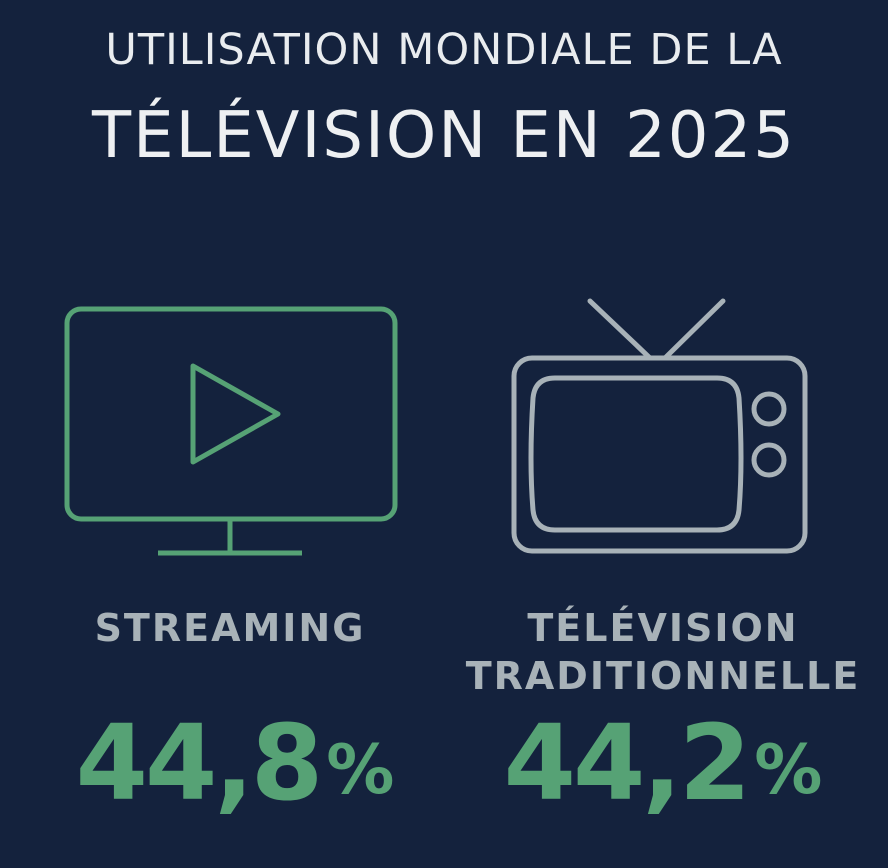 Image resolution: width=888 pixels, height=868 pixels. What do you see at coordinates (663, 628) in the screenshot?
I see `traditional-tv-label-line-1: TÉLÉVISION` at bounding box center [663, 628].